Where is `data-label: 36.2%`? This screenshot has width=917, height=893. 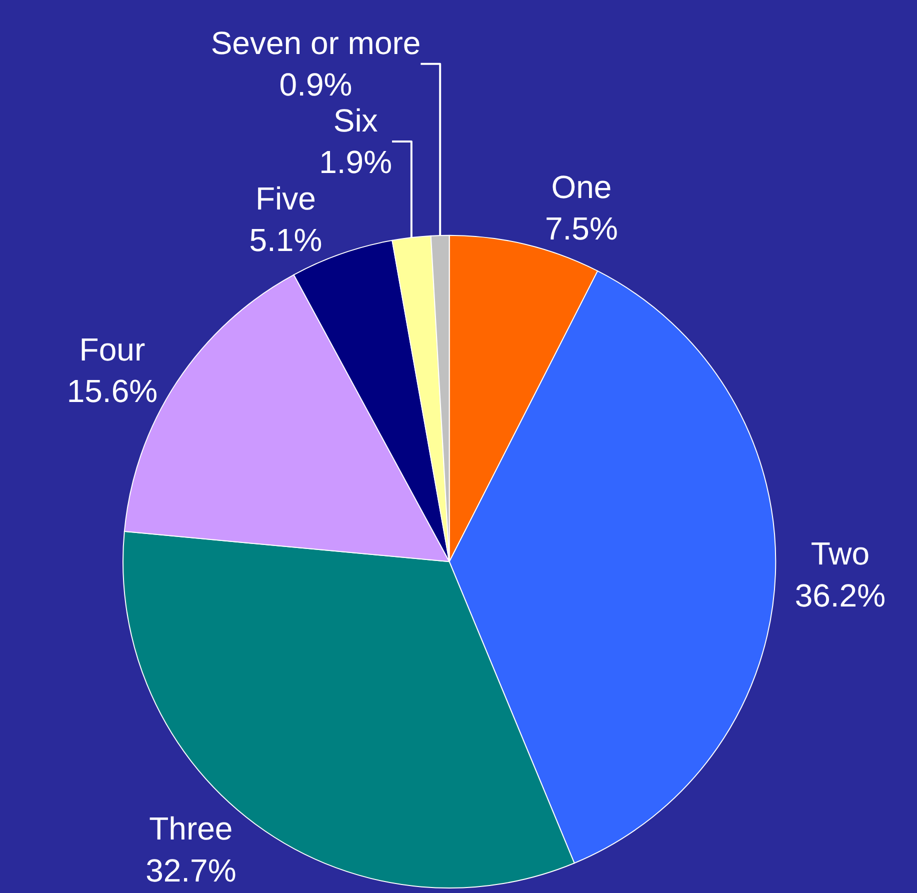 data-label: 36.2% is located at coordinates (840, 595).